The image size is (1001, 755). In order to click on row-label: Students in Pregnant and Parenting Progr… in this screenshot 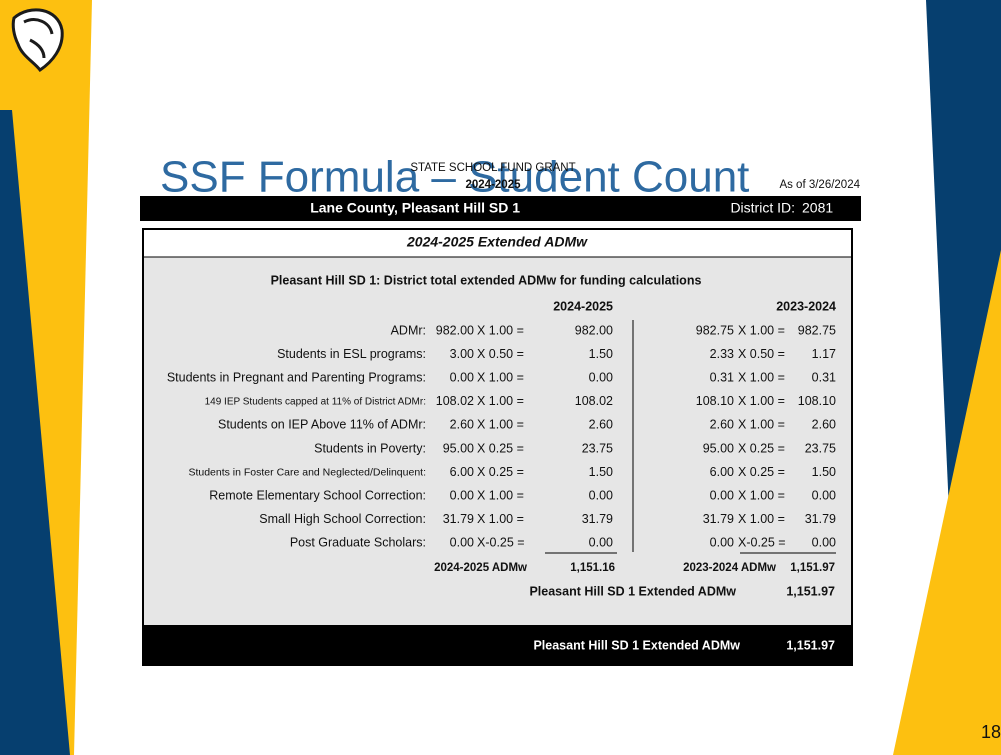, I will do `click(296, 377)`.